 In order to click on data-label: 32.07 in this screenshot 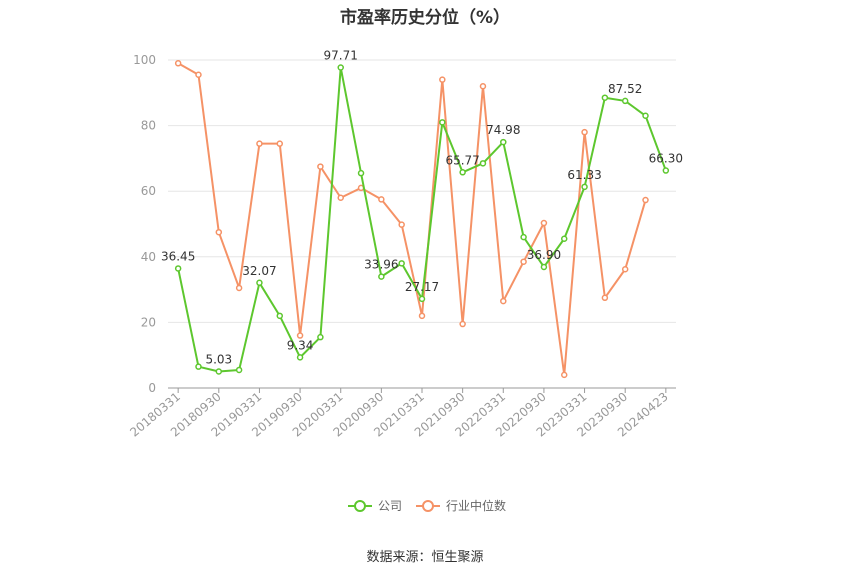, I will do `click(259, 271)`.